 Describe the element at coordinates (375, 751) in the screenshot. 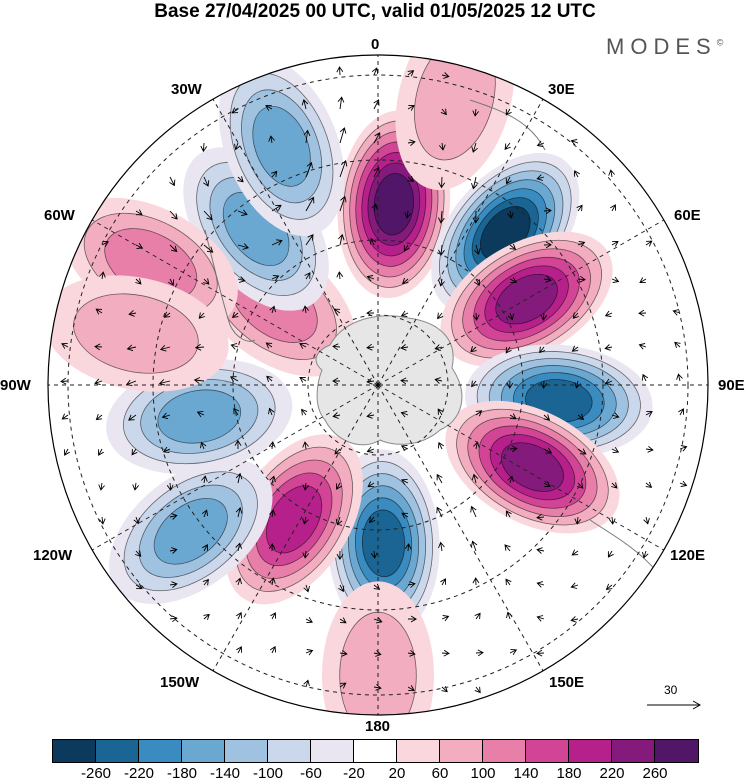

I see `colorbar` at that location.